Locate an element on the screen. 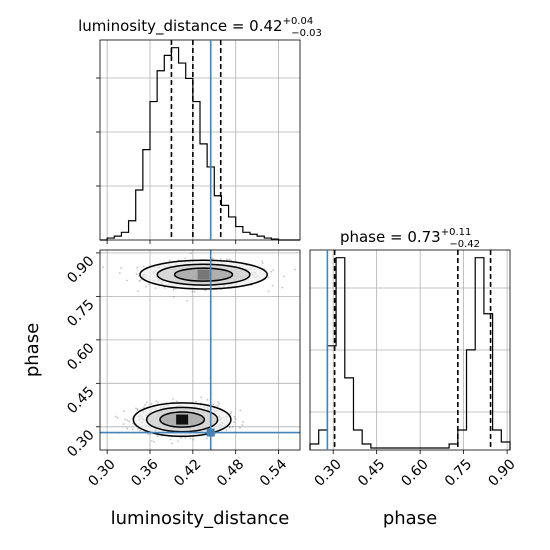 Image resolution: width=550 pixels, height=550 pixels. x-axis-label-left: luminosity_distance is located at coordinates (200, 518).